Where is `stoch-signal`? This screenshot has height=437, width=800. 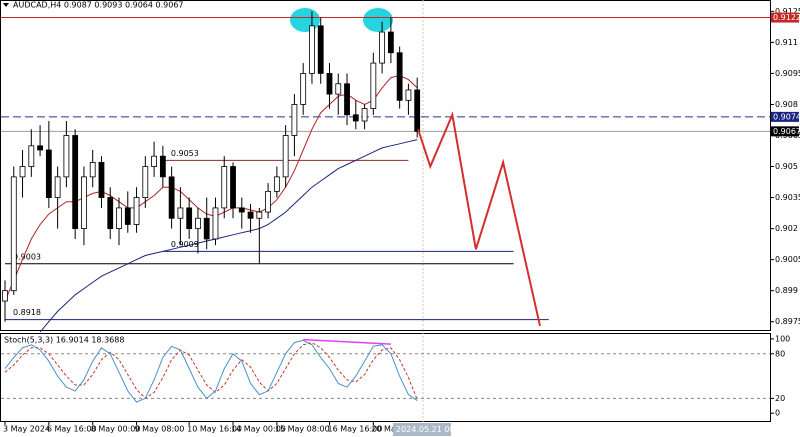
stoch-signal is located at coordinates (211, 371).